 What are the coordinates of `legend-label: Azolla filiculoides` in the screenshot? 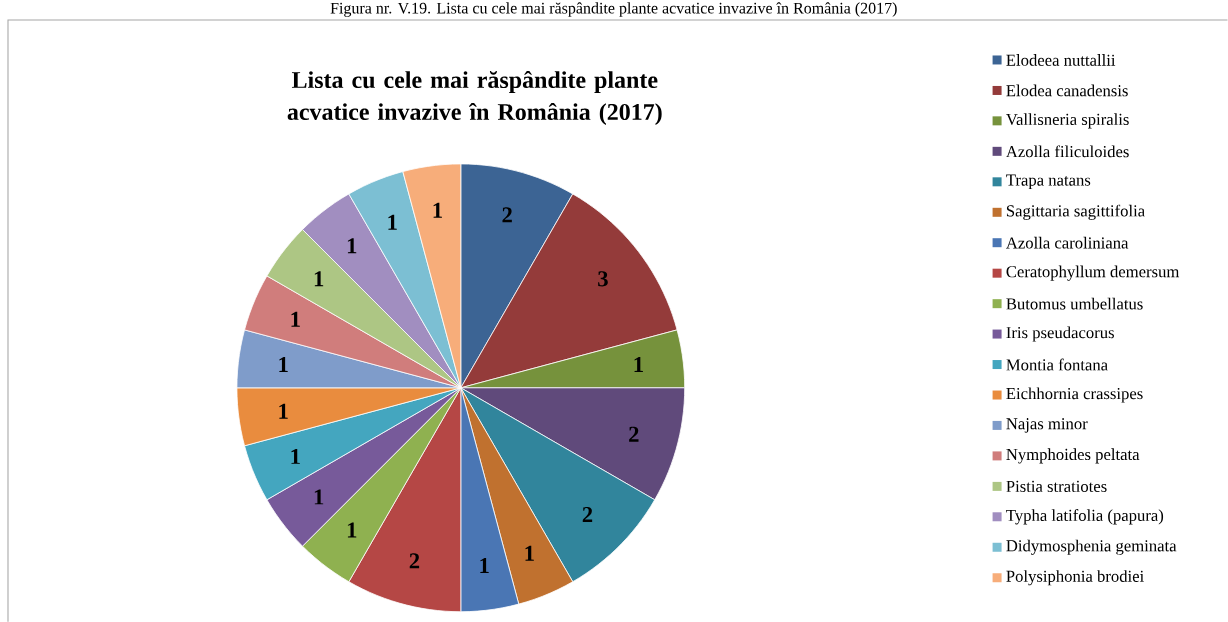 It's located at (1067, 151).